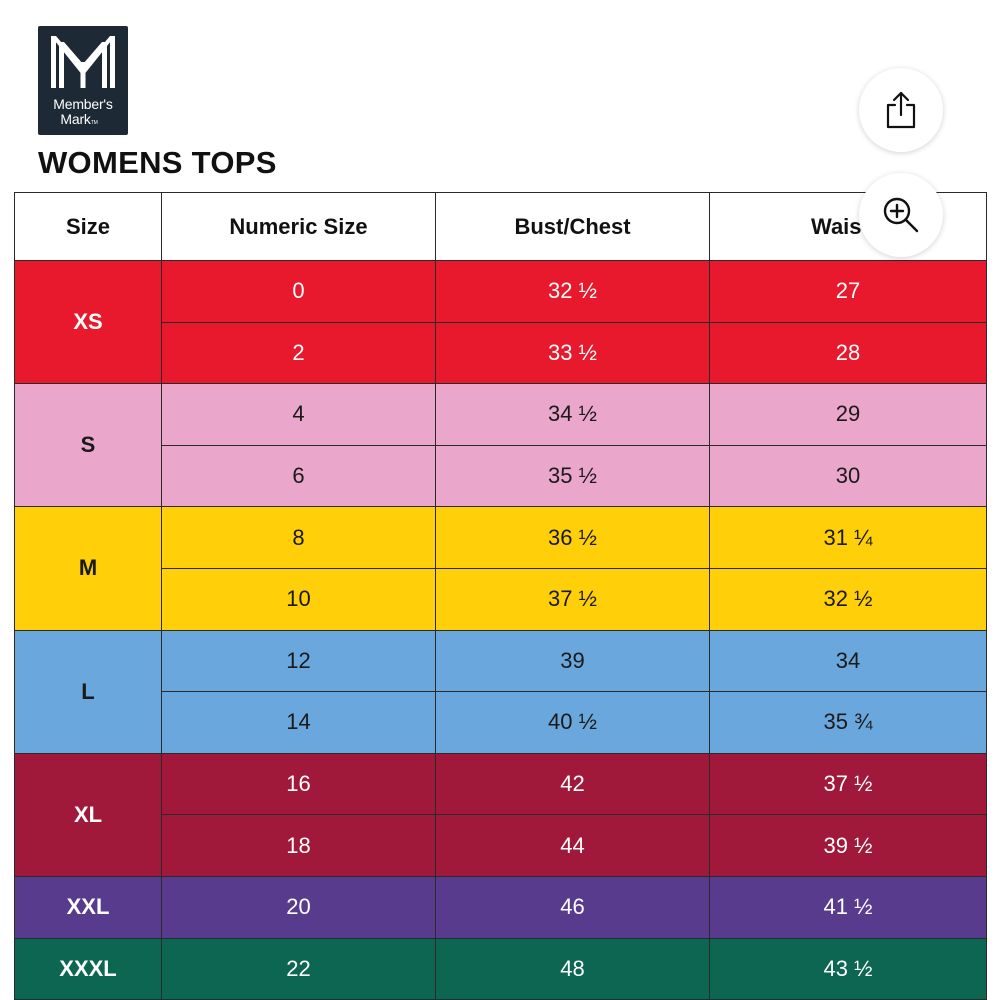  What do you see at coordinates (572, 353) in the screenshot?
I see `bust-cell: 33 ½` at bounding box center [572, 353].